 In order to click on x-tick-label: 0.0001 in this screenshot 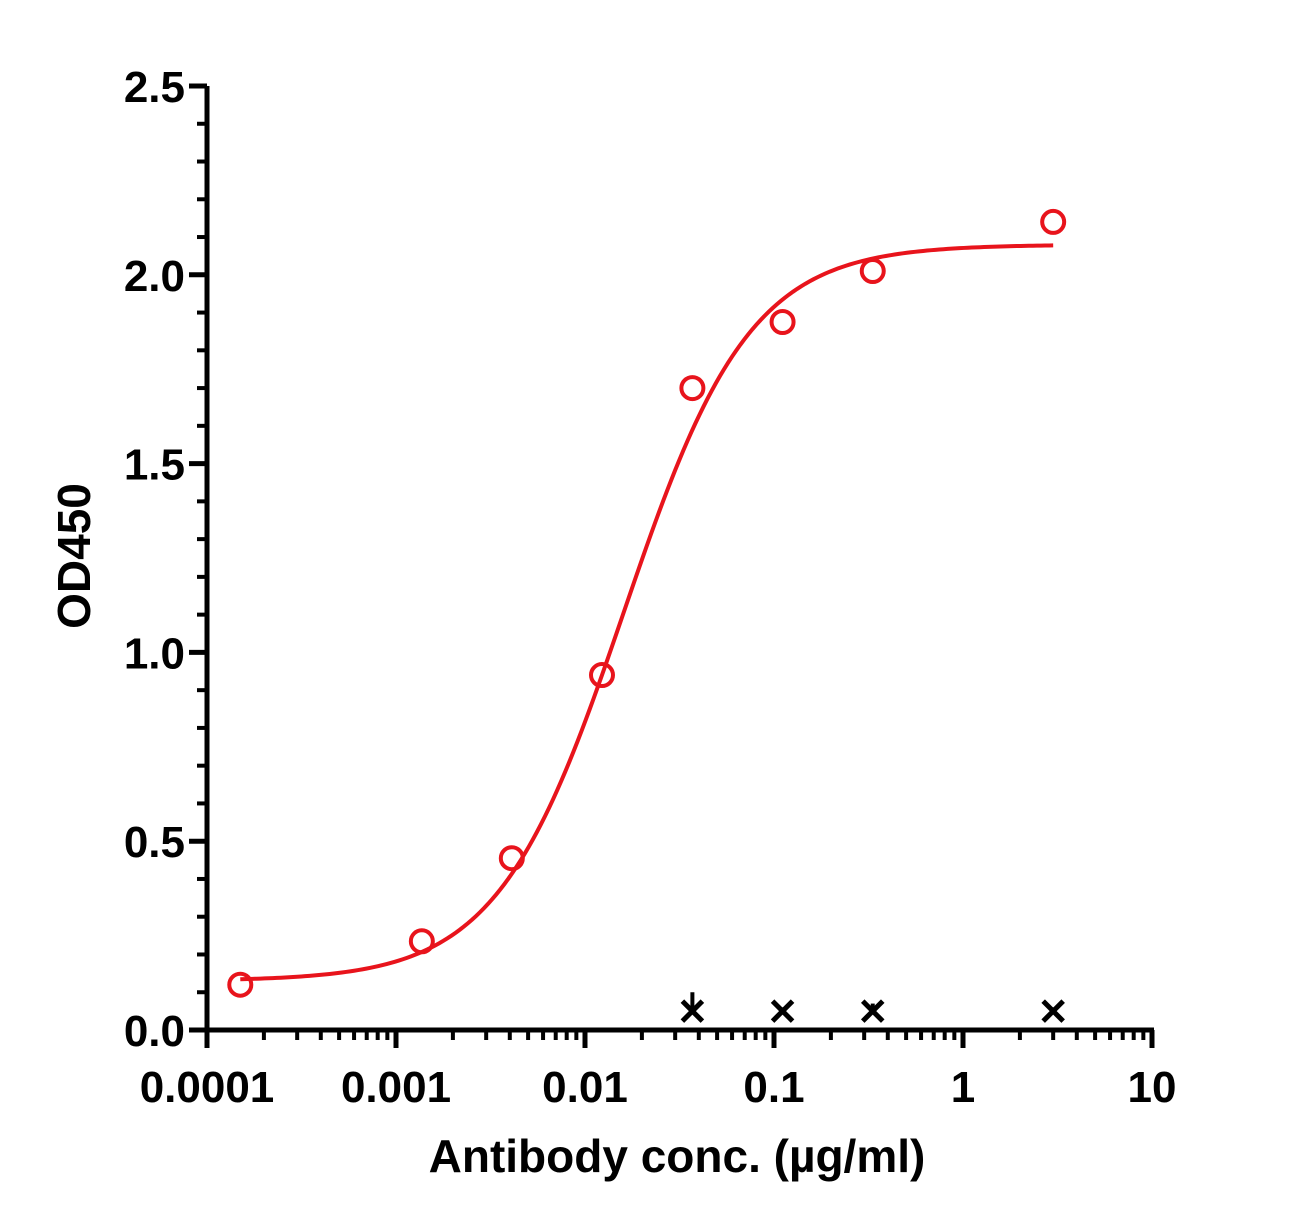, I will do `click(207, 1087)`.